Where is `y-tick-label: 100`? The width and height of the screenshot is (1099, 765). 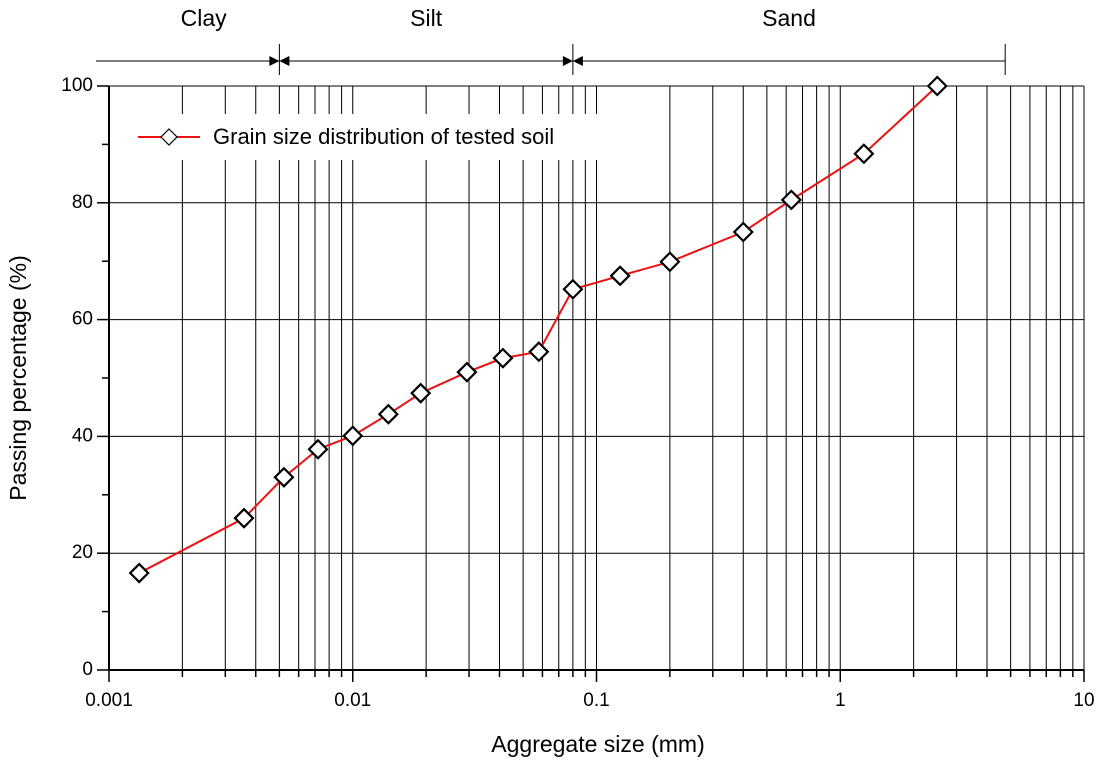 y-tick-label: 100 is located at coordinates (77, 85).